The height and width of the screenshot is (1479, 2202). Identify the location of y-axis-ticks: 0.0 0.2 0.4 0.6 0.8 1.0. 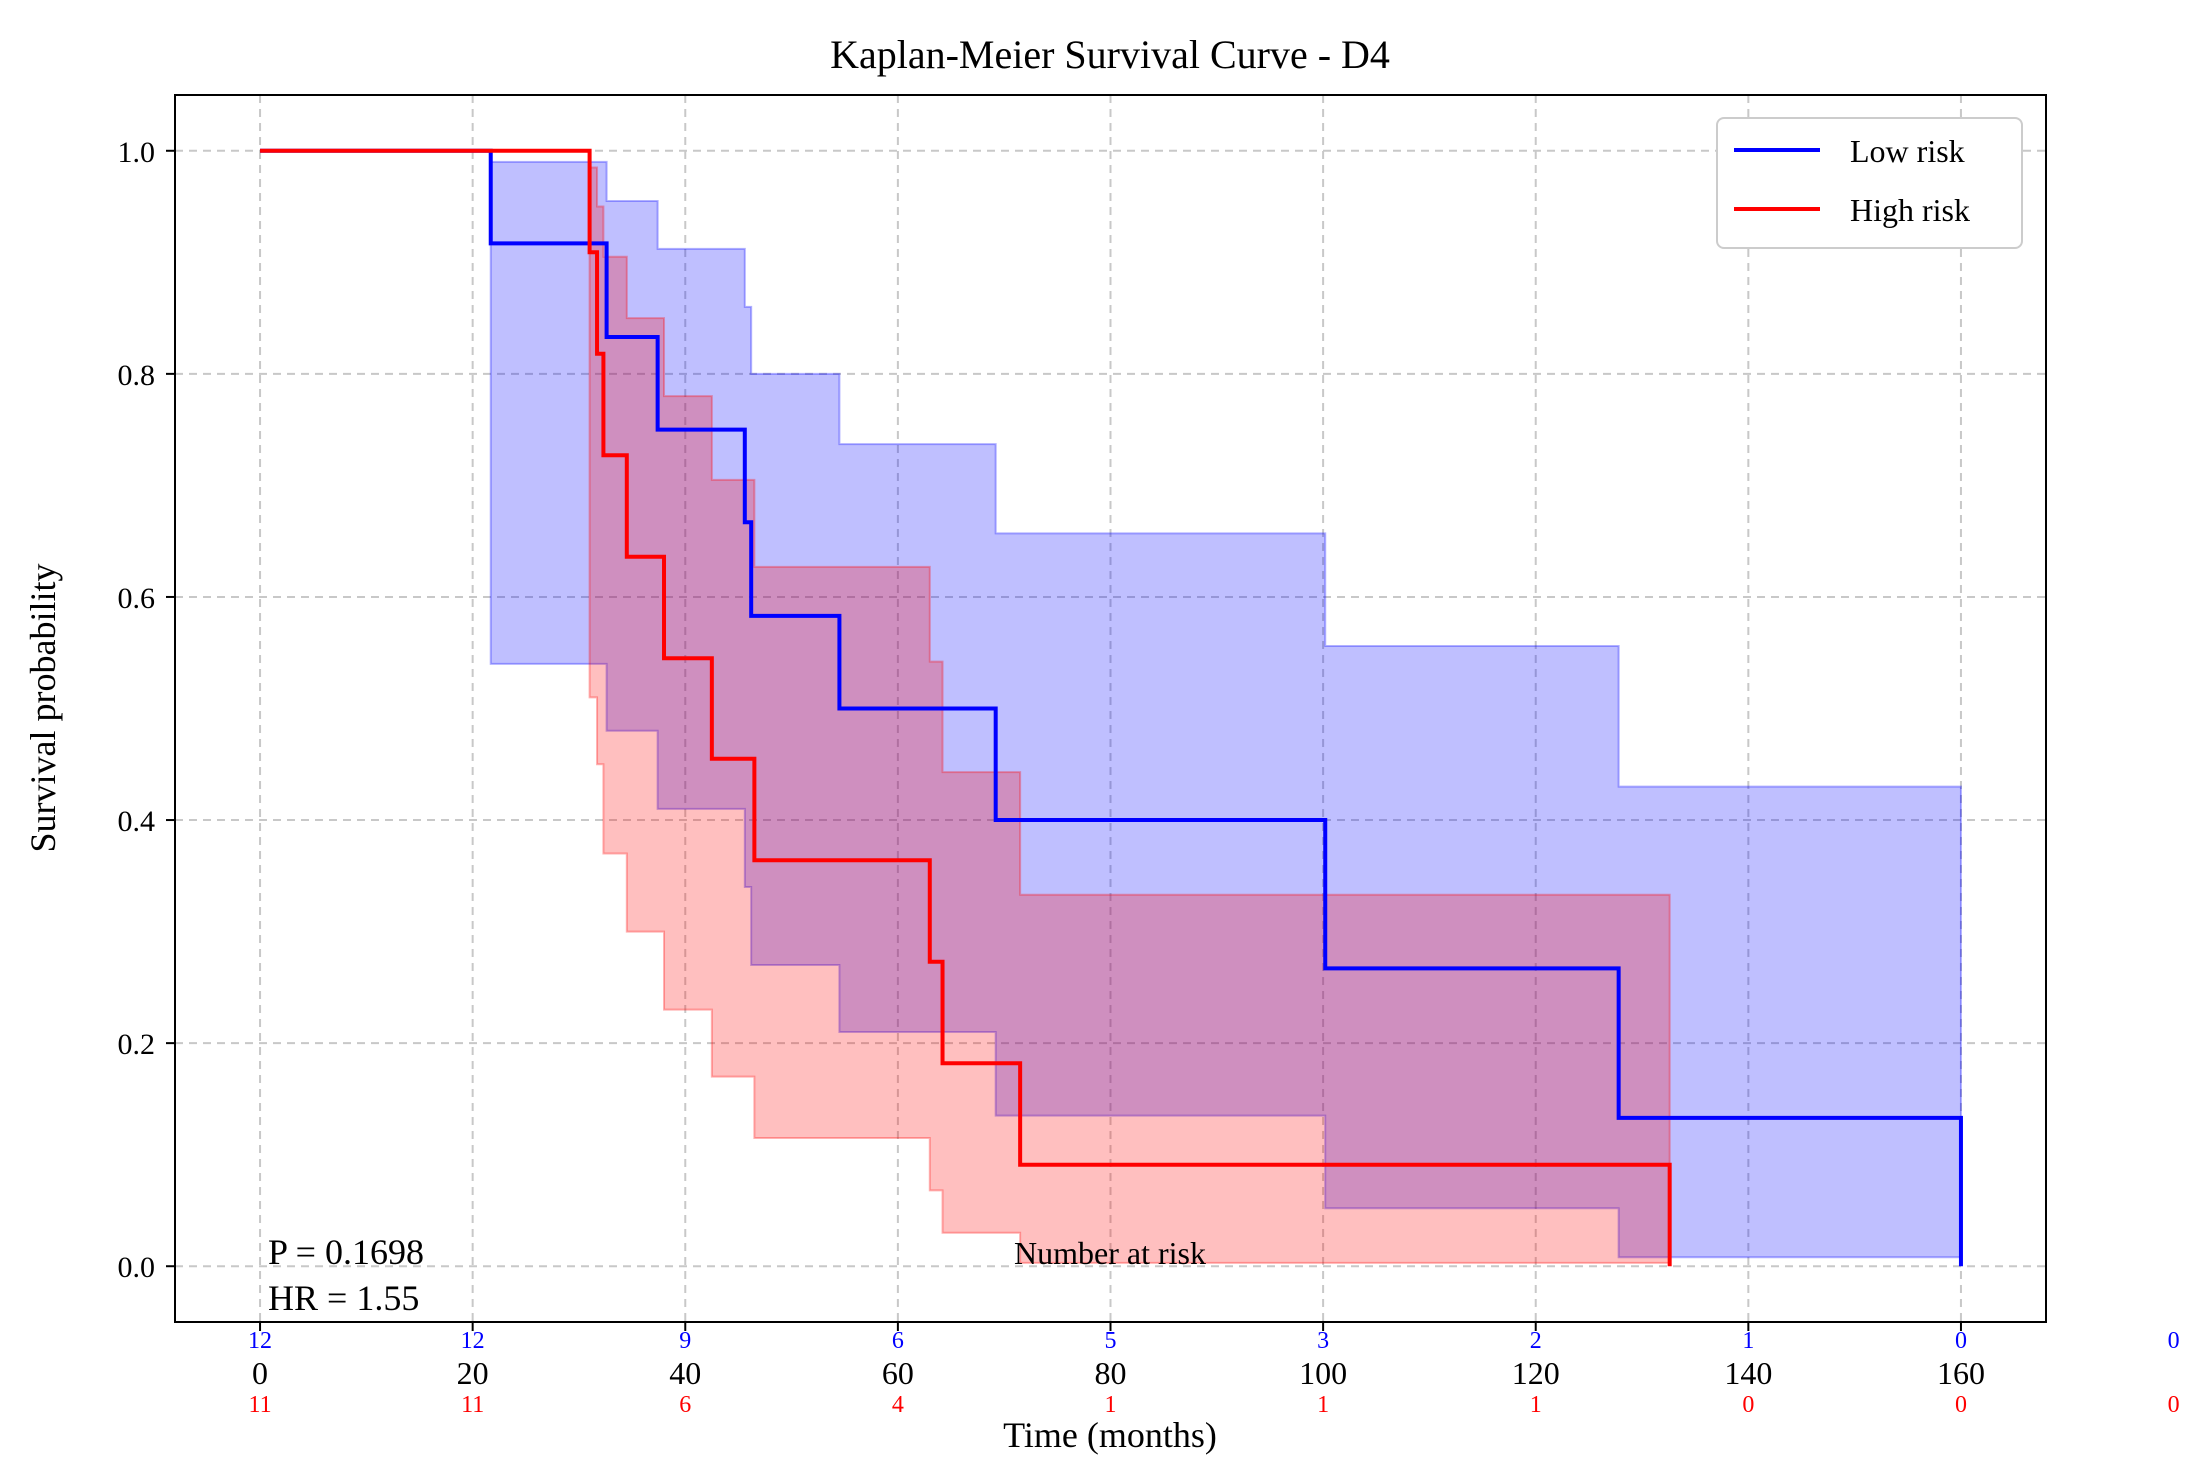
(146, 710).